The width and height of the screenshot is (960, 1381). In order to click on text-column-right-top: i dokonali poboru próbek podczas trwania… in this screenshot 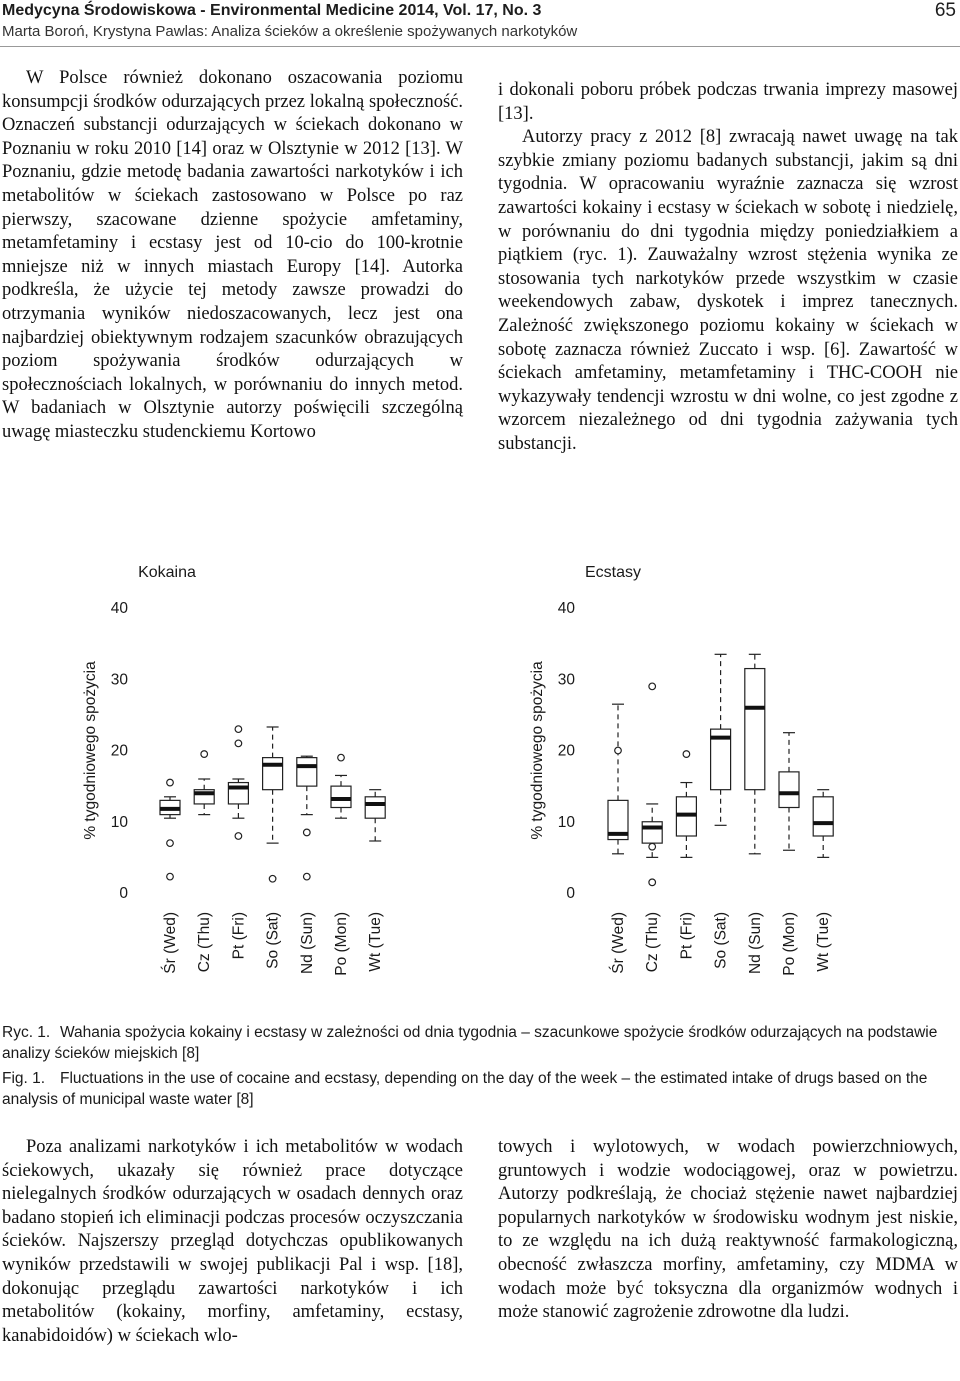, I will do `click(728, 268)`.